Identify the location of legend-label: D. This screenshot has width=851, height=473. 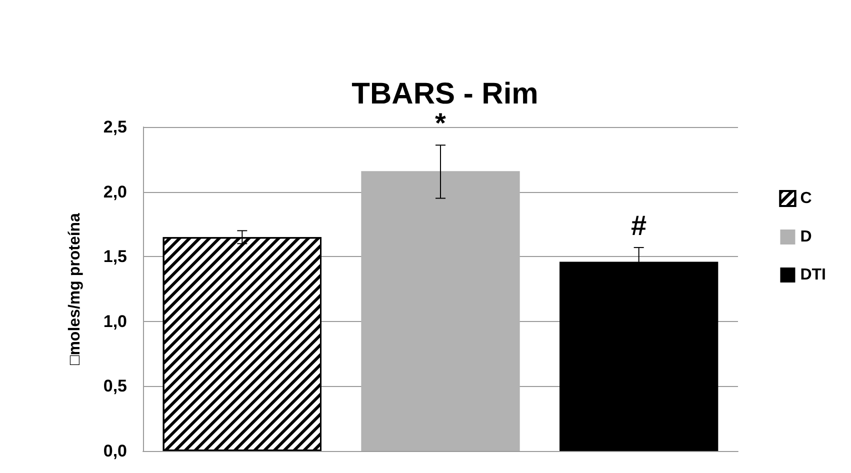
(806, 237).